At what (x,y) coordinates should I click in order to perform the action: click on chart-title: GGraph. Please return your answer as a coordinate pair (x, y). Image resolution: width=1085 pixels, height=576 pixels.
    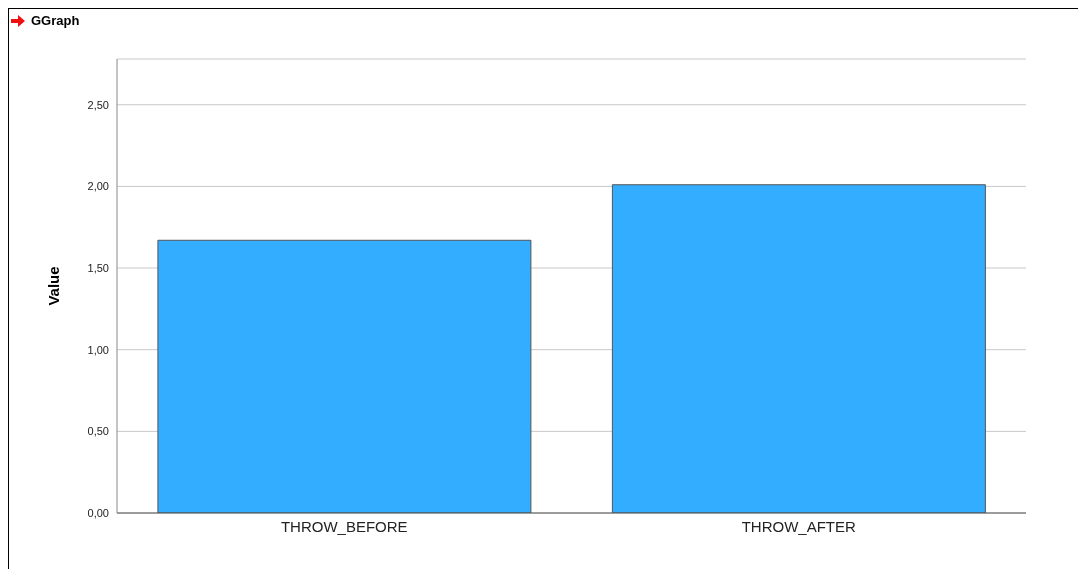
    Looking at the image, I should click on (55, 20).